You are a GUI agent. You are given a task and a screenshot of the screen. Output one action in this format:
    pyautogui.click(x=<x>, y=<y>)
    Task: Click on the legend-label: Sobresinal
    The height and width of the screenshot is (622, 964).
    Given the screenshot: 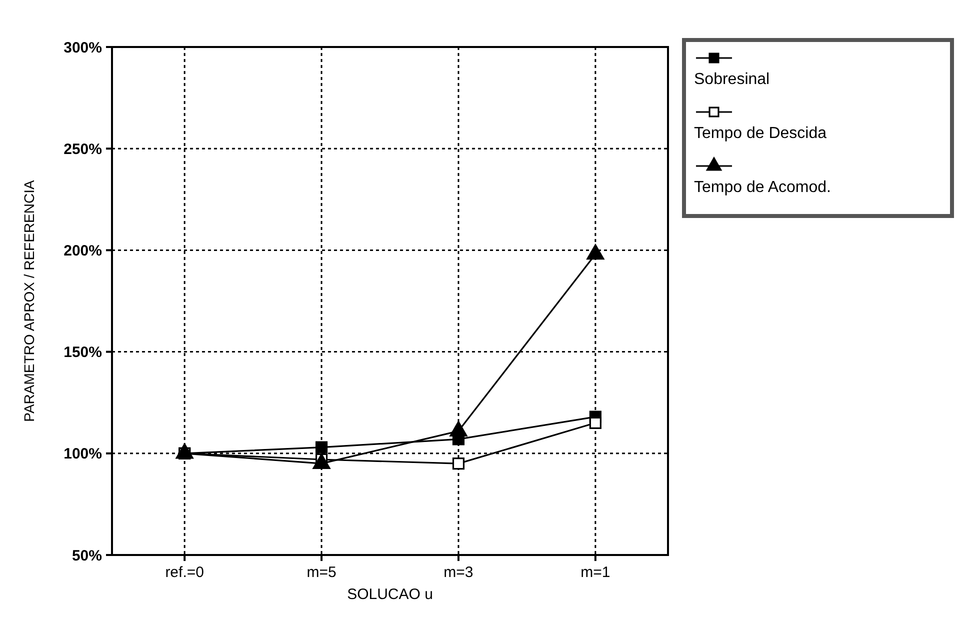 What is the action you would take?
    pyautogui.click(x=732, y=79)
    